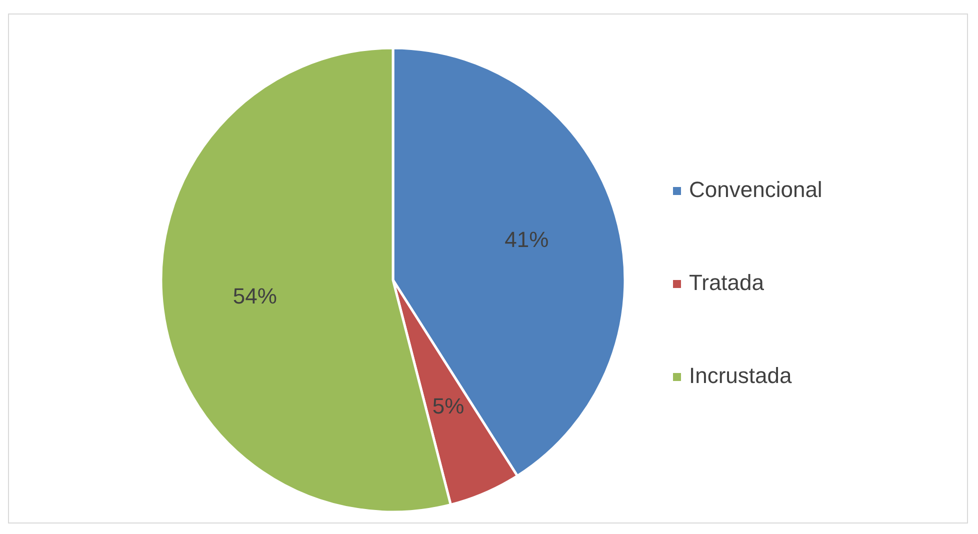  What do you see at coordinates (740, 375) in the screenshot?
I see `legend-label: Incrustada` at bounding box center [740, 375].